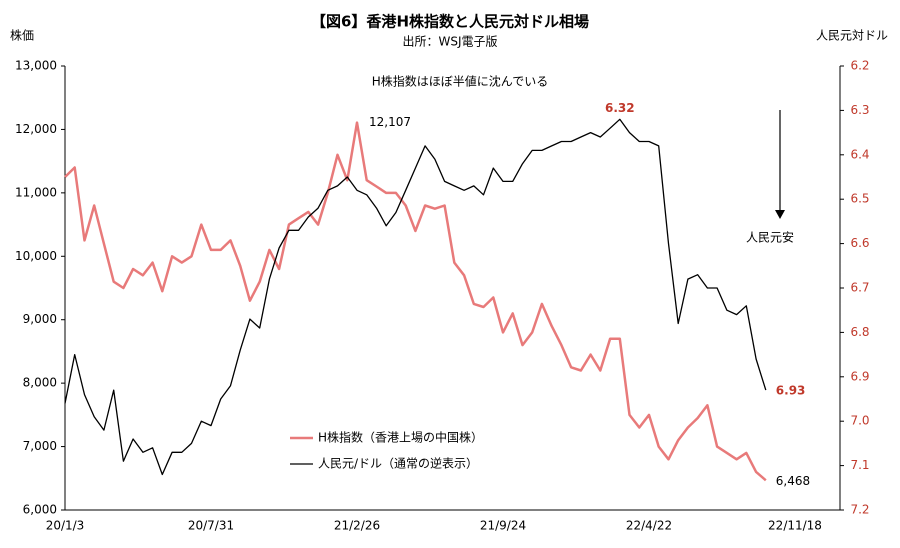 The height and width of the screenshot is (548, 900). Describe the element at coordinates (460, 81) in the screenshot. I see `annotation: H株指数はほぼ半値に沈んでいる` at that location.